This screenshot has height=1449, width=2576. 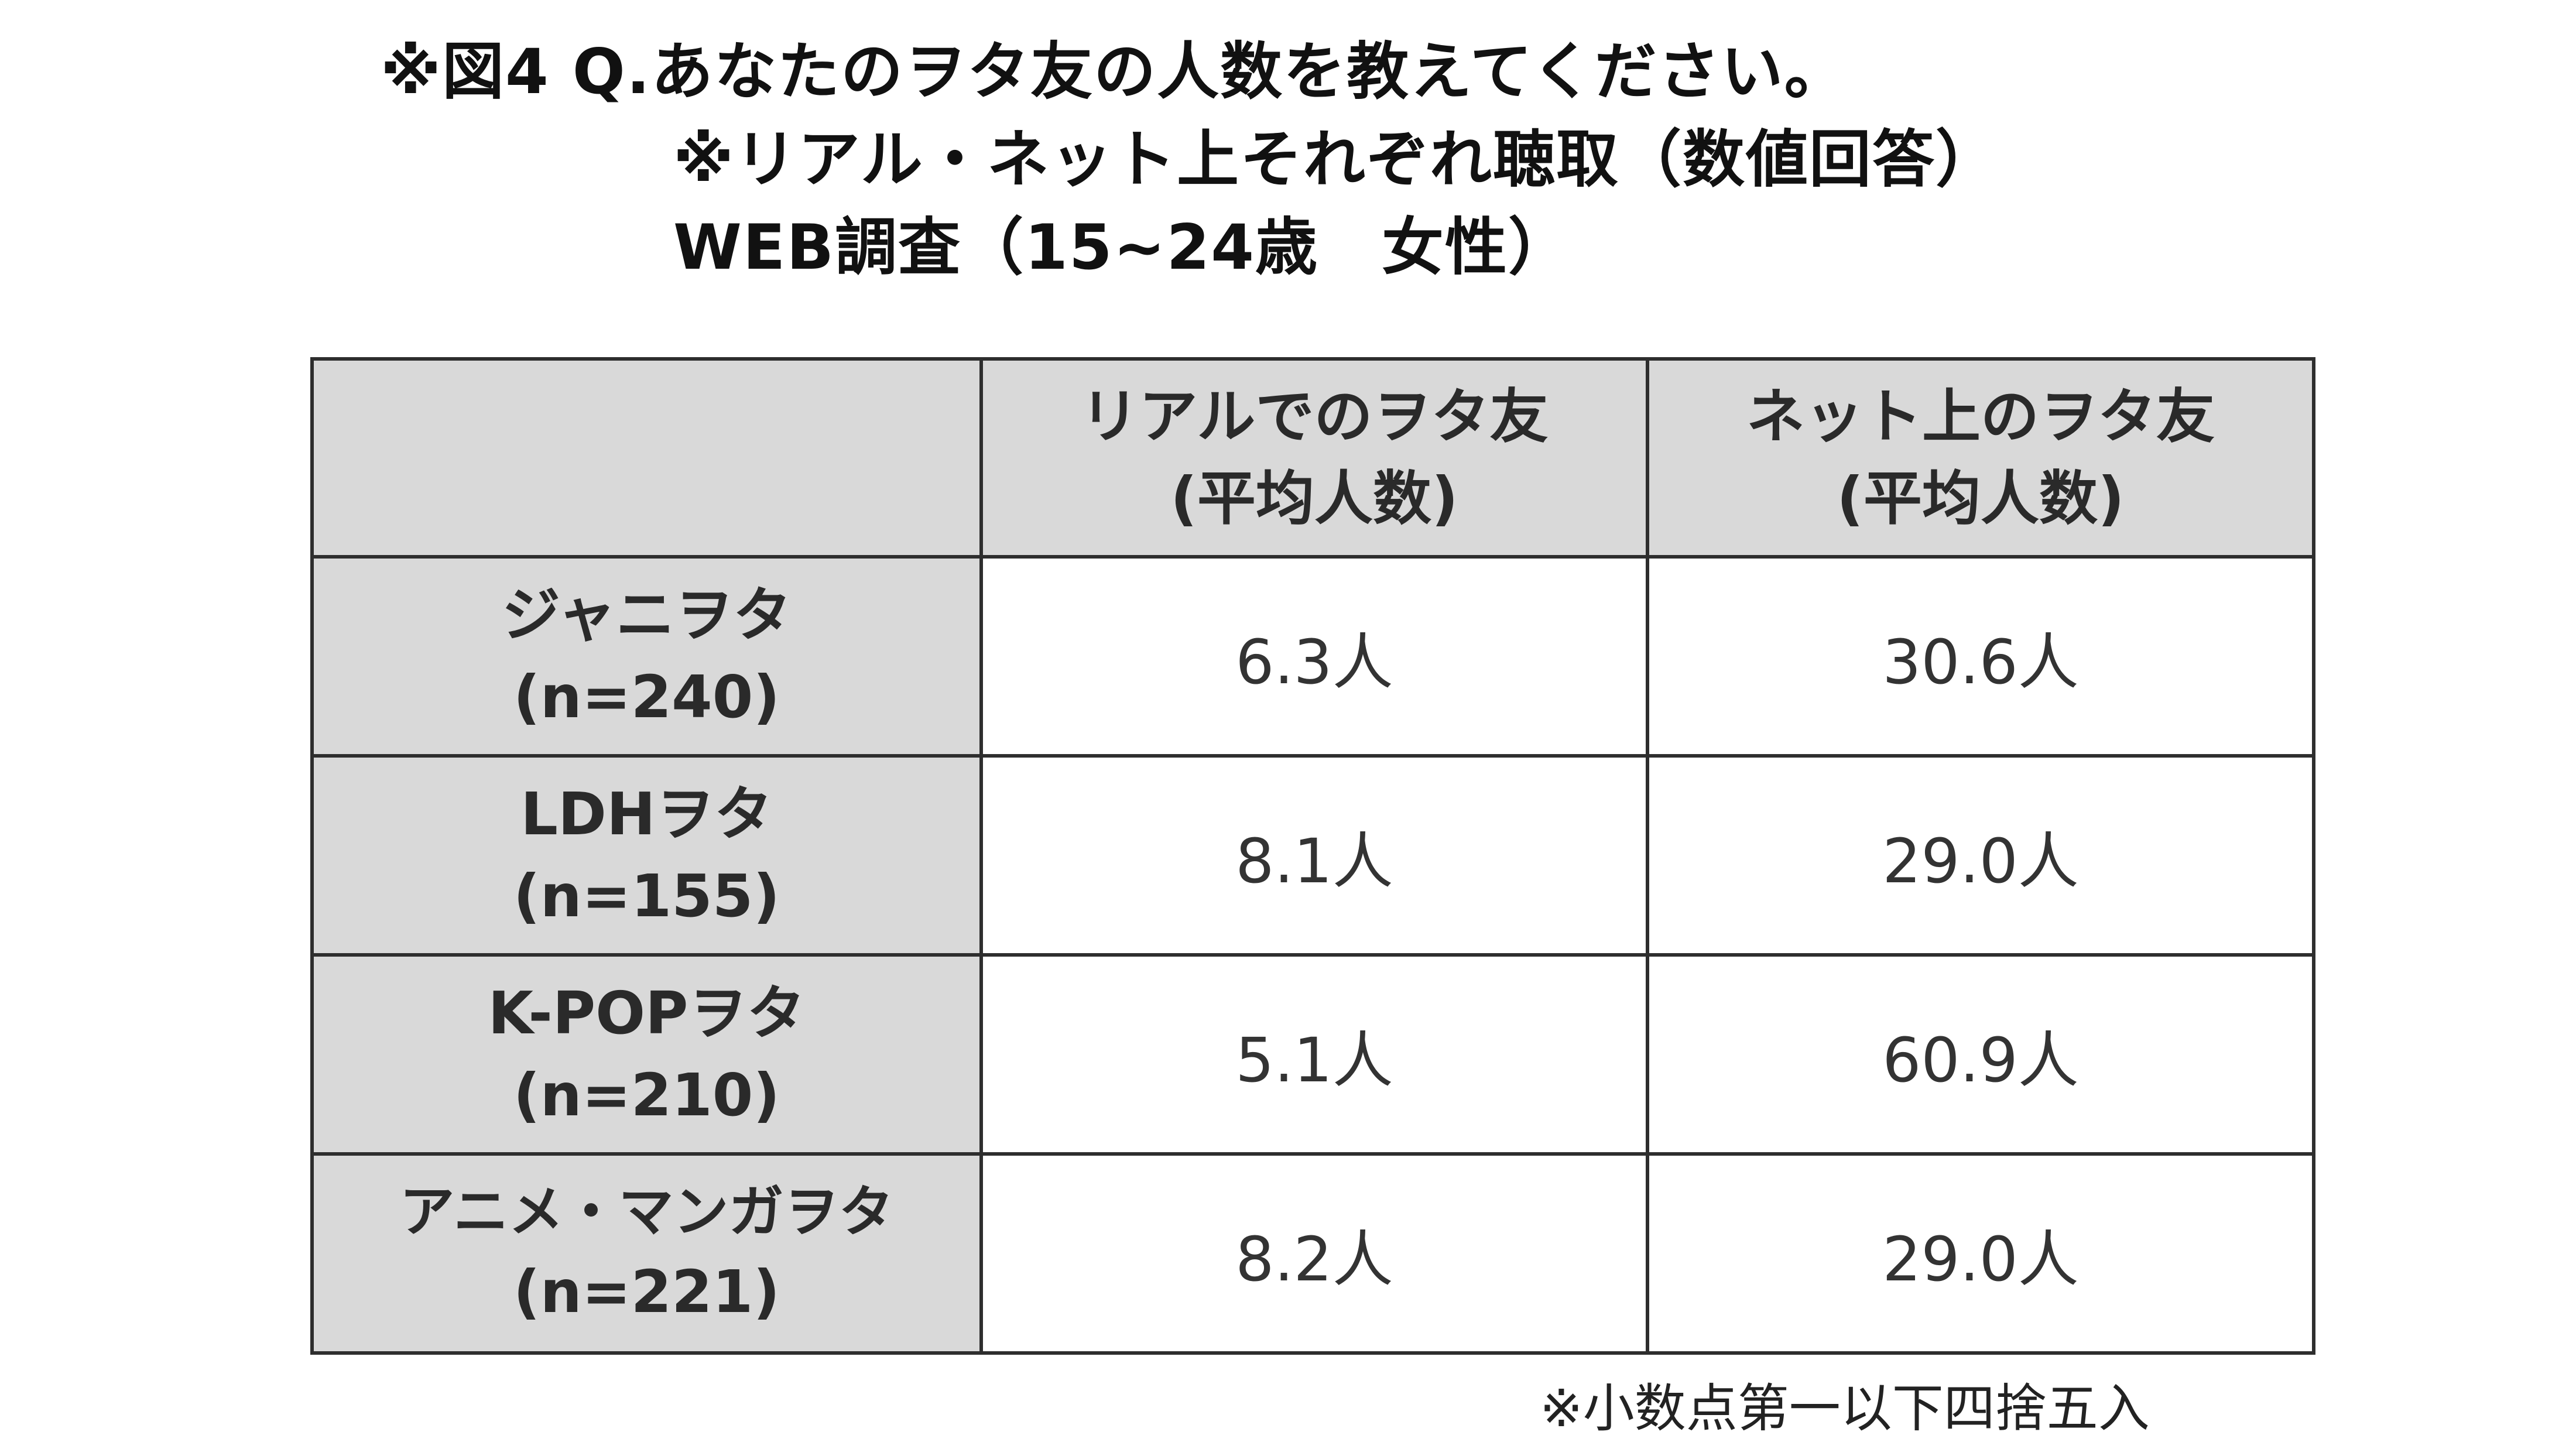 I want to click on row-sample-size: (n=210), so click(x=646, y=1095).